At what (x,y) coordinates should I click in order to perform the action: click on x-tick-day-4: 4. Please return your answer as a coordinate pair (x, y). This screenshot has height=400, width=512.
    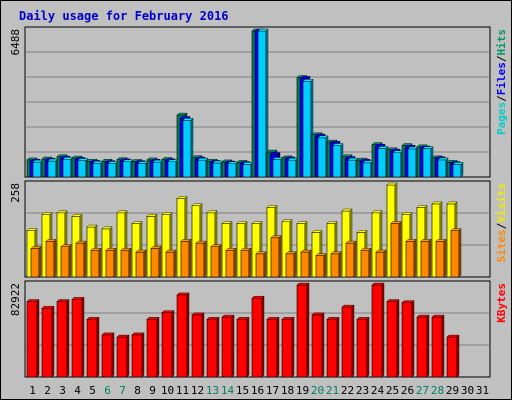
    Looking at the image, I should click on (77, 390).